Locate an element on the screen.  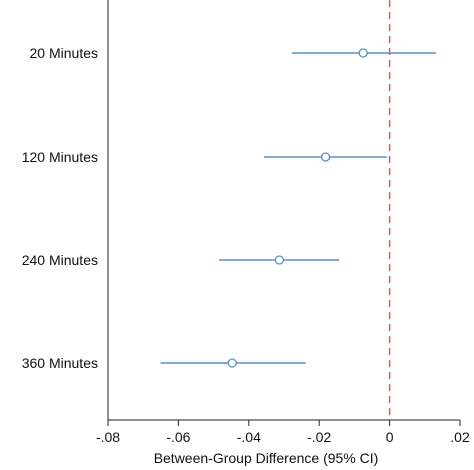
category-label: 20 Minutes is located at coordinates (64, 53).